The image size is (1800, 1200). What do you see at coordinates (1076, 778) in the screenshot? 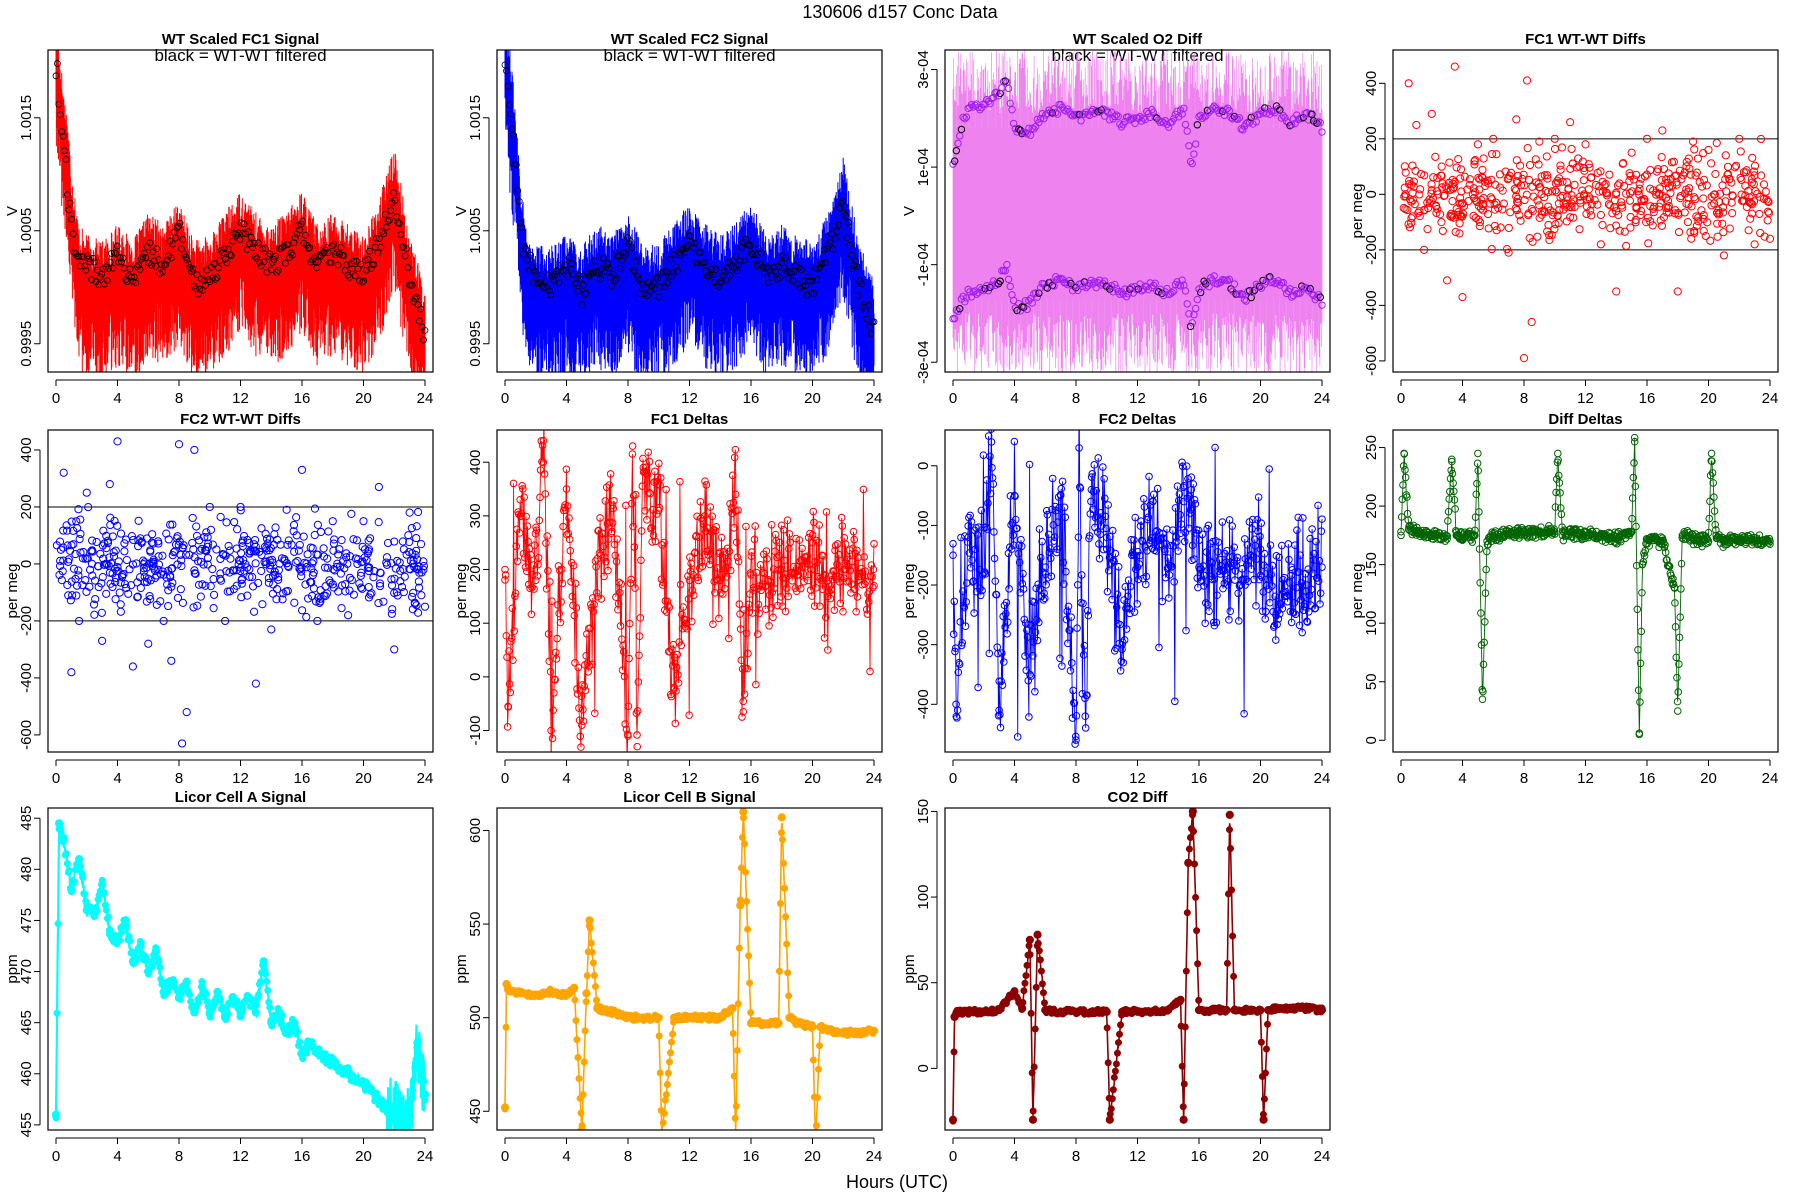
I see `x-tick-label: 8` at bounding box center [1076, 778].